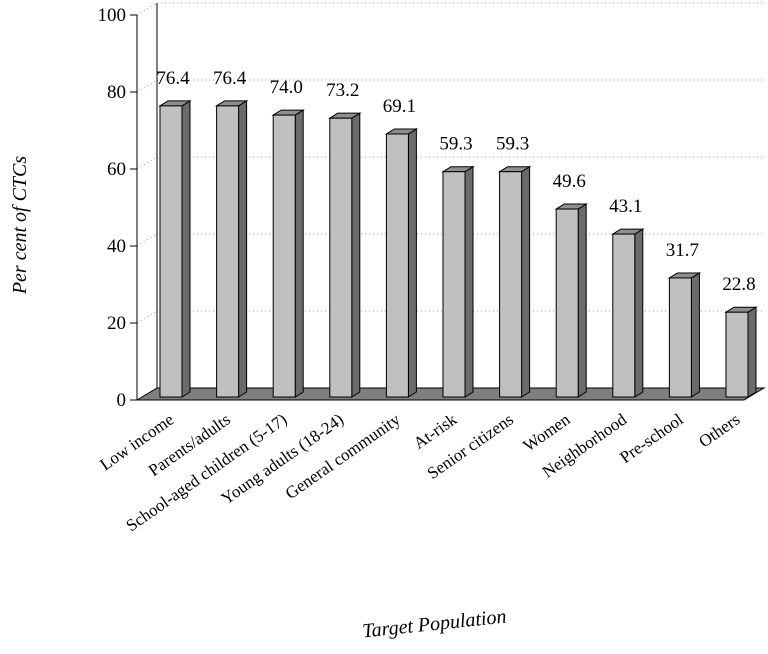  I want to click on y-tick-label: 20, so click(116, 323).